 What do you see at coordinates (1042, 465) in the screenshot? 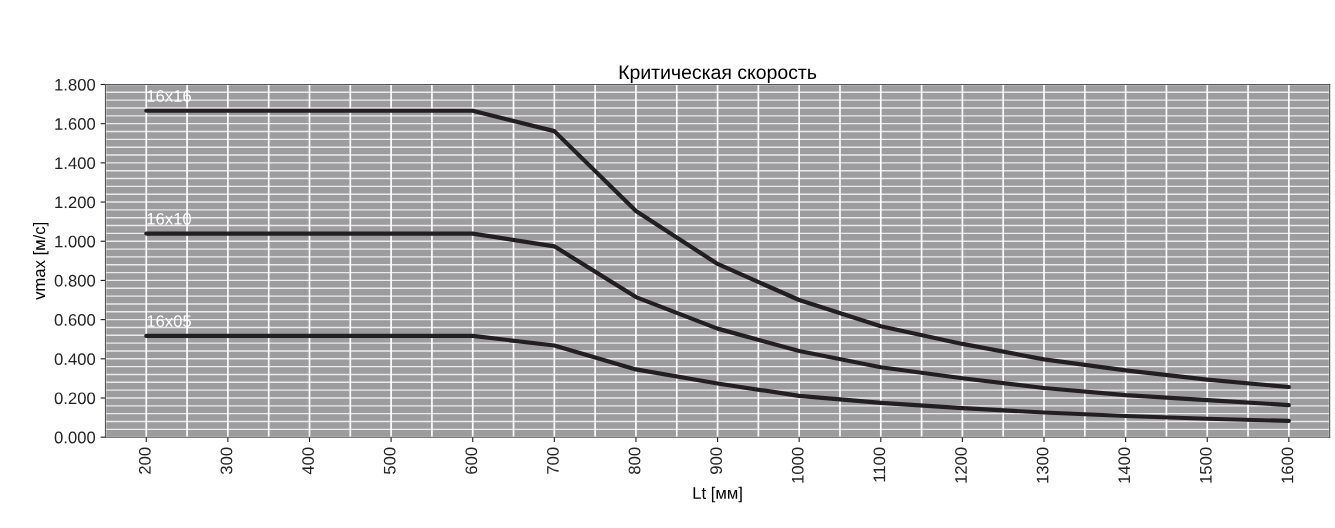
I see `x-tick-label: 1300` at bounding box center [1042, 465].